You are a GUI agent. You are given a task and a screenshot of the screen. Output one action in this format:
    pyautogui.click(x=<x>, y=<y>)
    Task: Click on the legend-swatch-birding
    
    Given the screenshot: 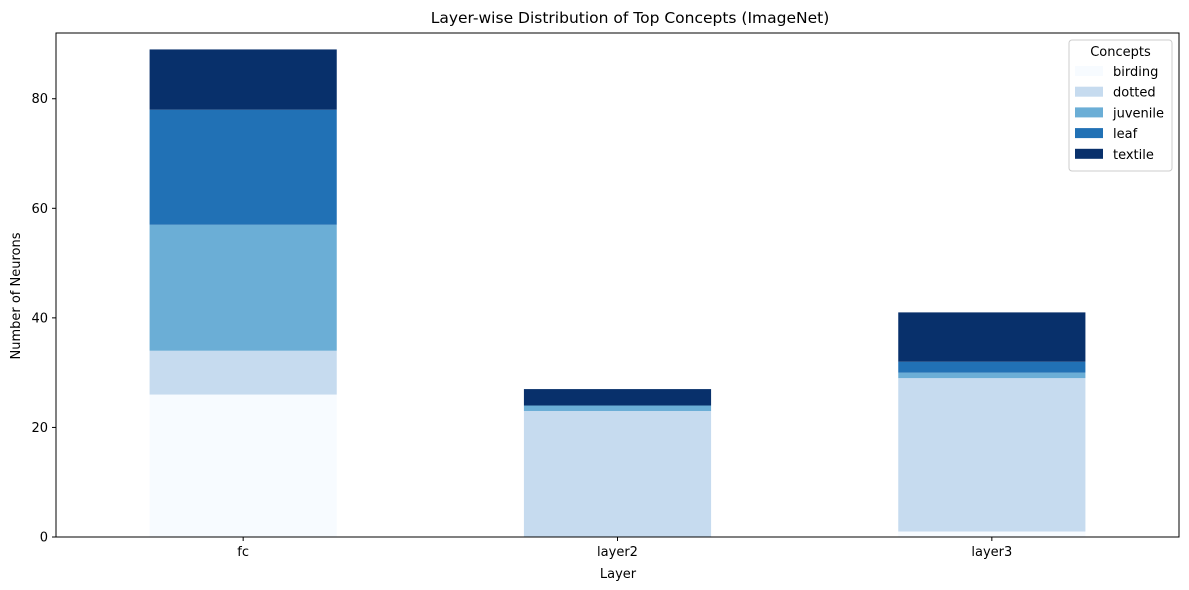 What is the action you would take?
    pyautogui.click(x=1089, y=71)
    